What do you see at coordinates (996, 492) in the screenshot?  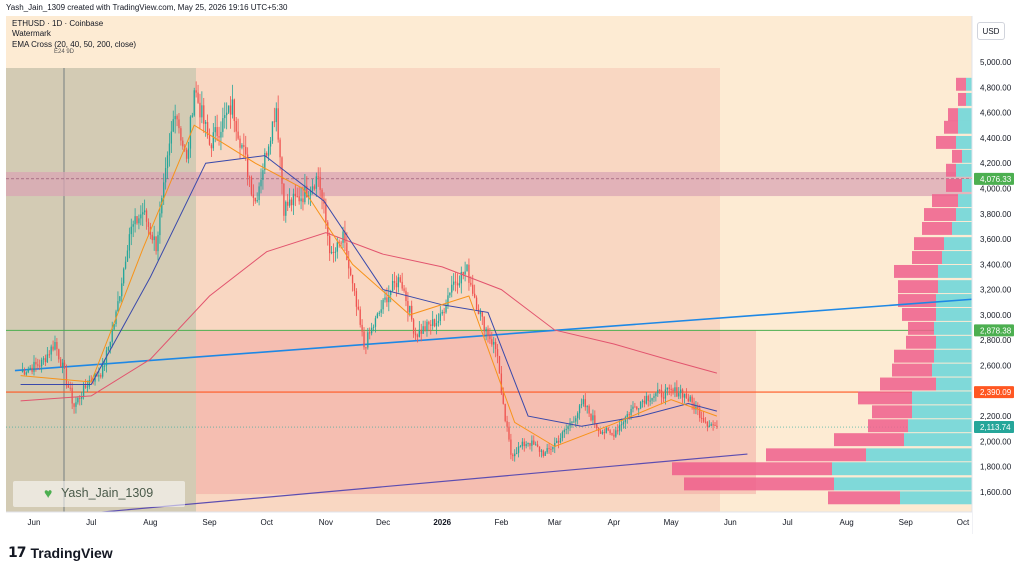 I see `y-tick-label: 1,600.00` at bounding box center [996, 492].